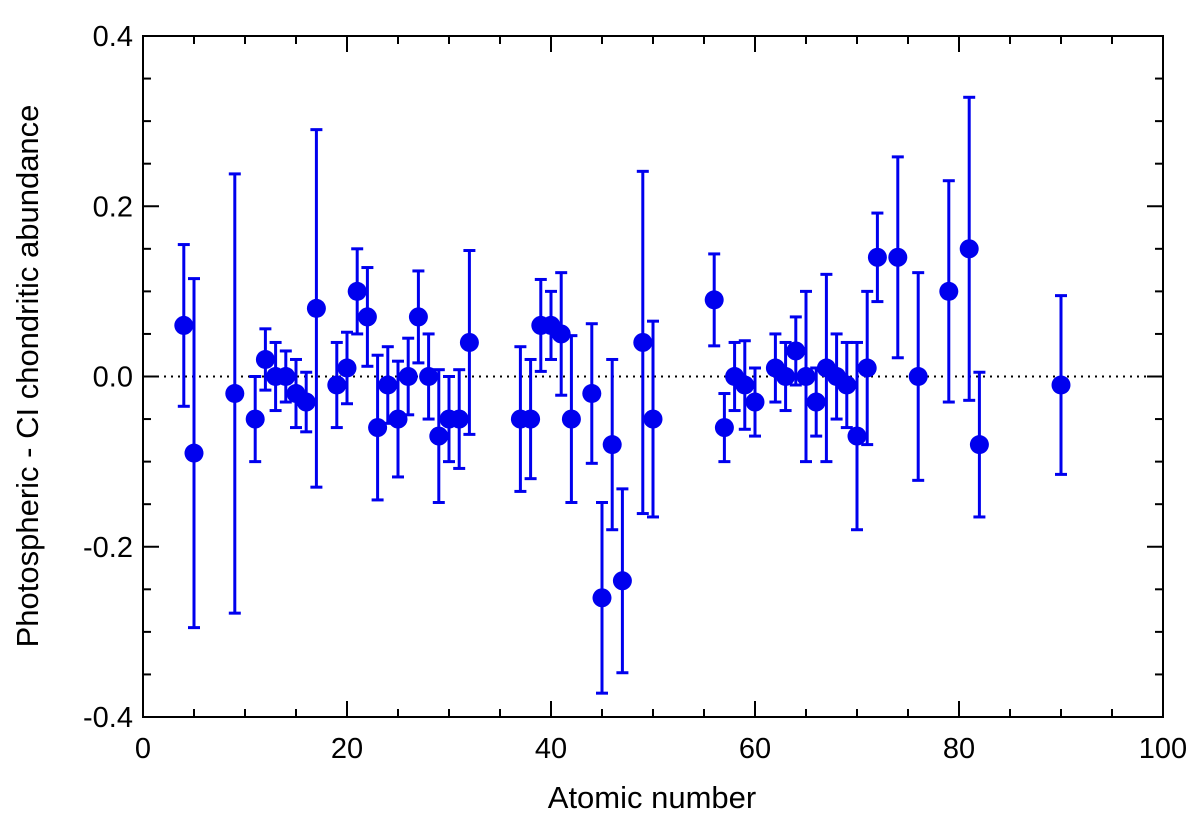  I want to click on x-tick-label: 20, so click(347, 749).